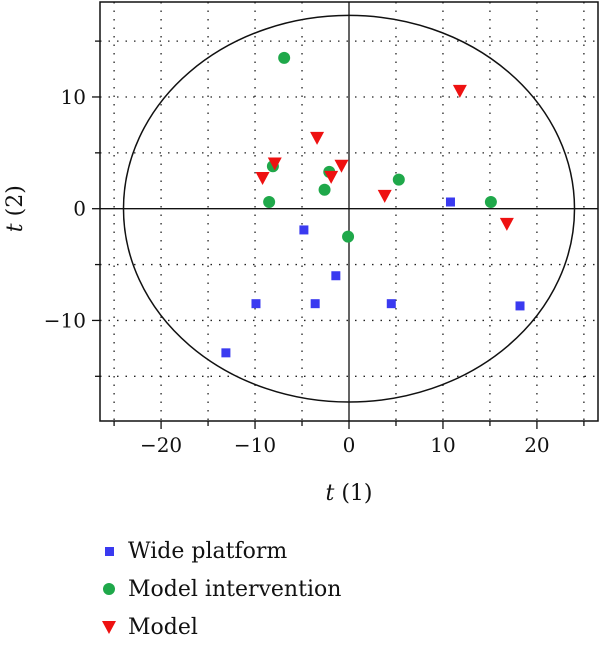 Image resolution: width=600 pixels, height=647 pixels. I want to click on legend-circle-marker, so click(109, 589).